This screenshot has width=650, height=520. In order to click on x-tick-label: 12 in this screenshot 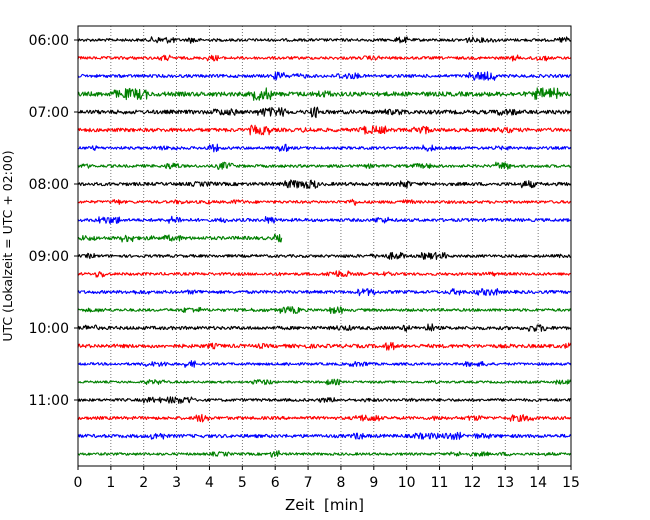, I will do `click(472, 483)`.